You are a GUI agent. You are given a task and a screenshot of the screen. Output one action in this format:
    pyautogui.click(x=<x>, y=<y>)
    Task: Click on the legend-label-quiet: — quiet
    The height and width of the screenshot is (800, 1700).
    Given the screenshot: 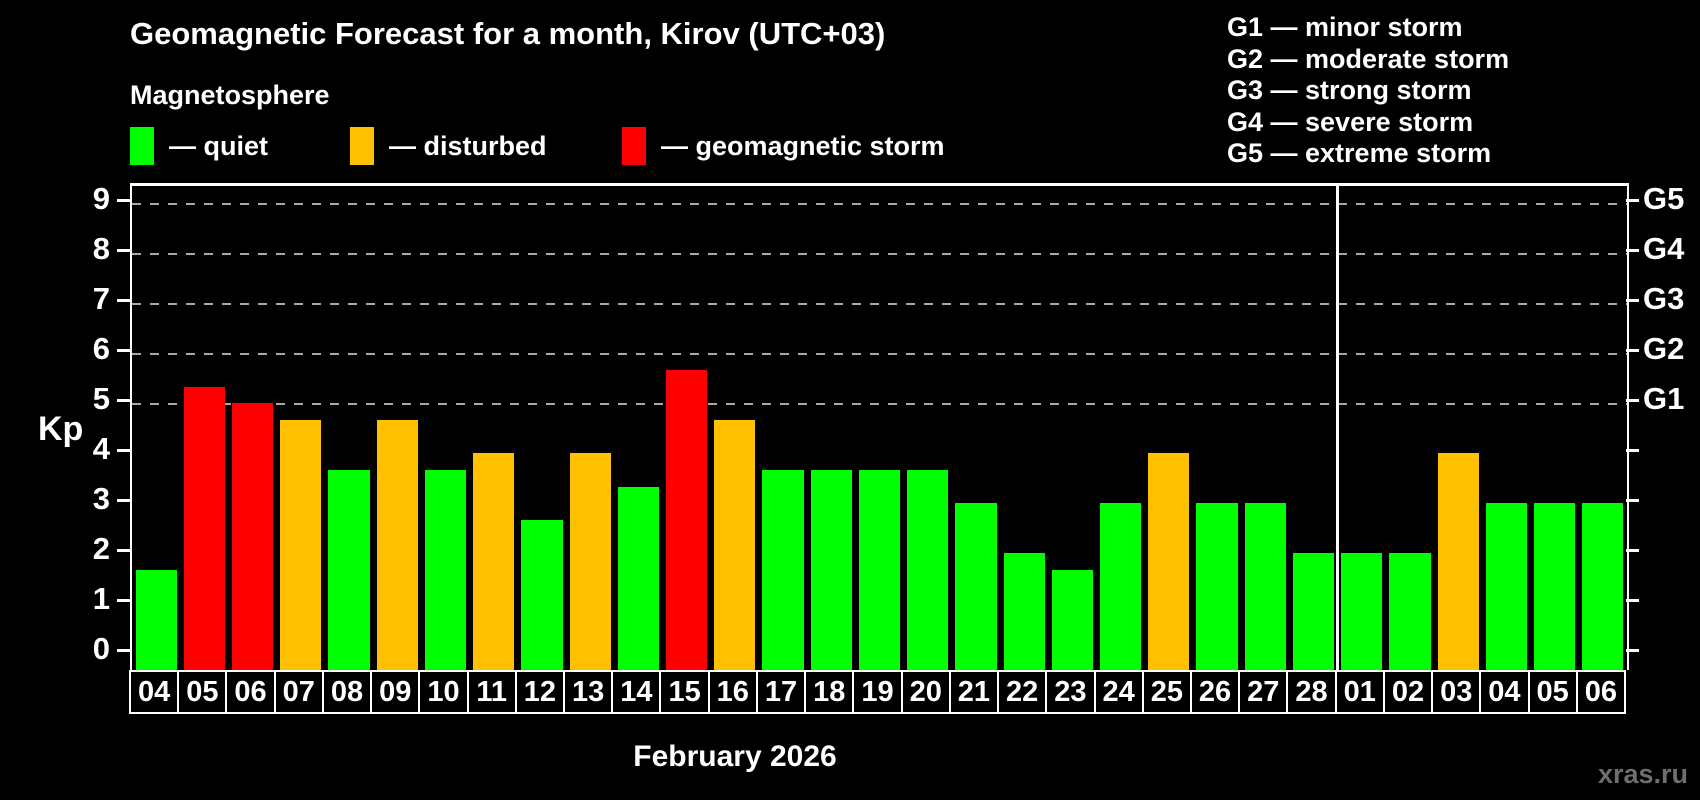 What is the action you would take?
    pyautogui.click(x=218, y=145)
    